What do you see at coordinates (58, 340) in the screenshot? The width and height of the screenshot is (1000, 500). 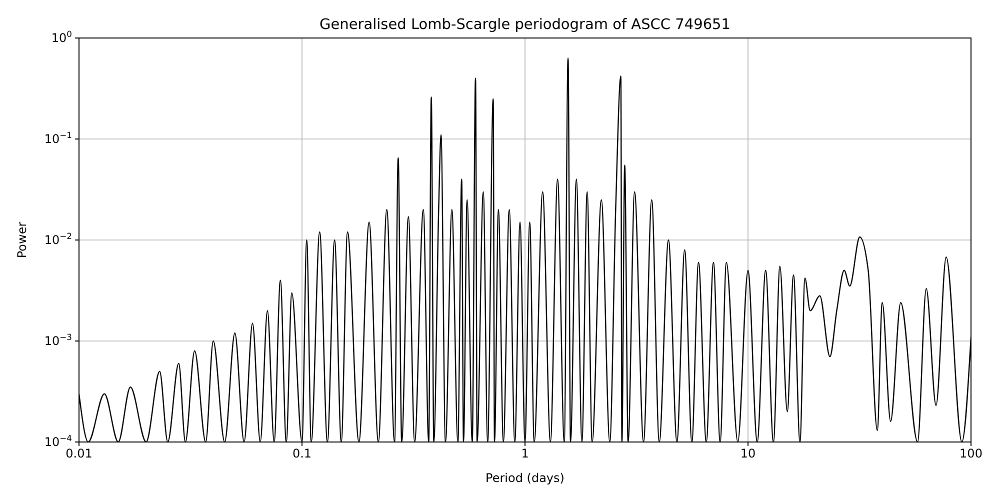 I see `y-tick-label: 10$^{−3}$` at bounding box center [58, 340].